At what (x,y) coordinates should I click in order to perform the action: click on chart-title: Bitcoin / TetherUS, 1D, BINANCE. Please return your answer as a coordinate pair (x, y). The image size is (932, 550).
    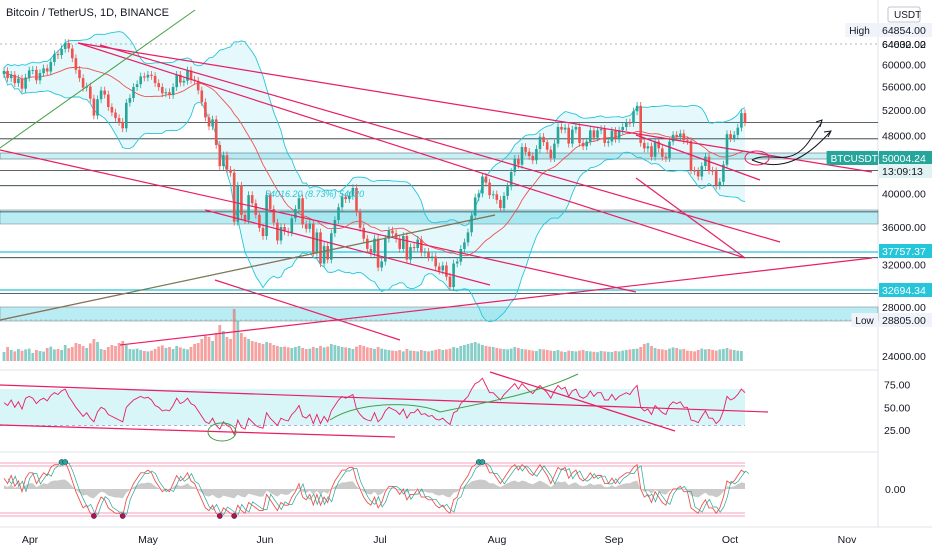
    Looking at the image, I should click on (87, 13).